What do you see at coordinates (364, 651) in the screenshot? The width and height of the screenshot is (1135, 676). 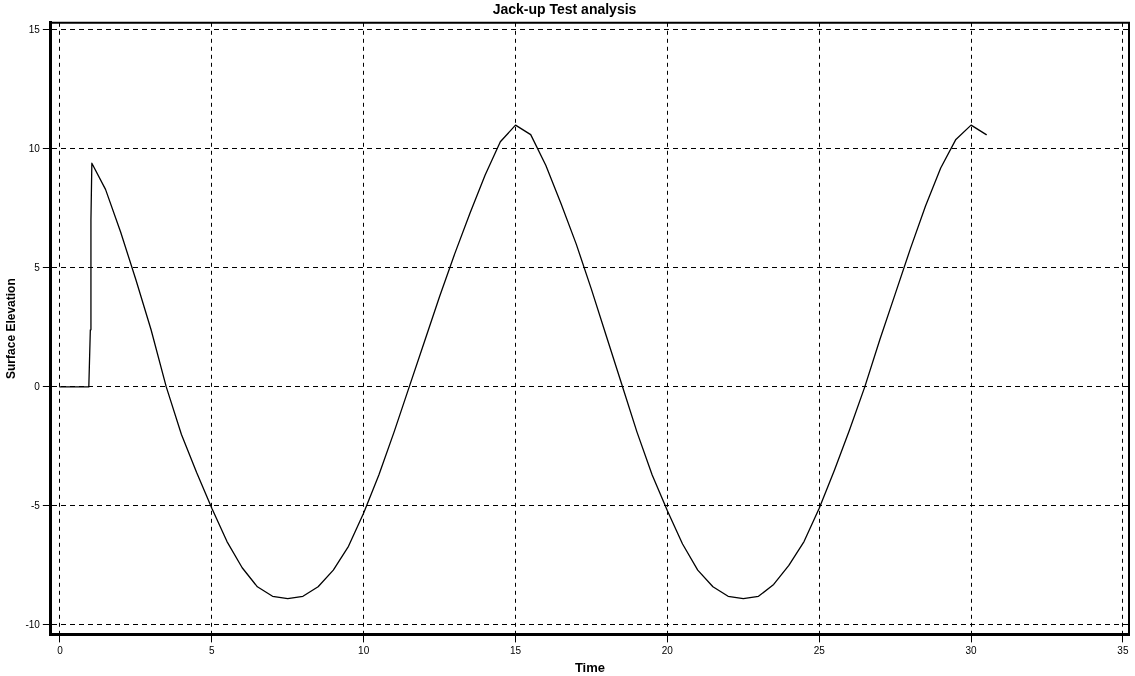 I see `x-tick-label: 10` at bounding box center [364, 651].